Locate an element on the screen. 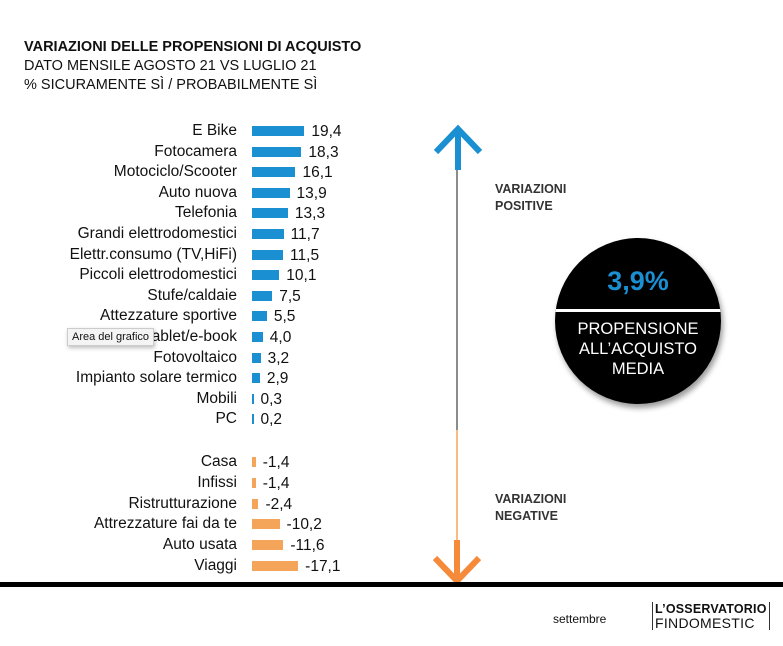  category-label: Auto nuova is located at coordinates (197, 192).